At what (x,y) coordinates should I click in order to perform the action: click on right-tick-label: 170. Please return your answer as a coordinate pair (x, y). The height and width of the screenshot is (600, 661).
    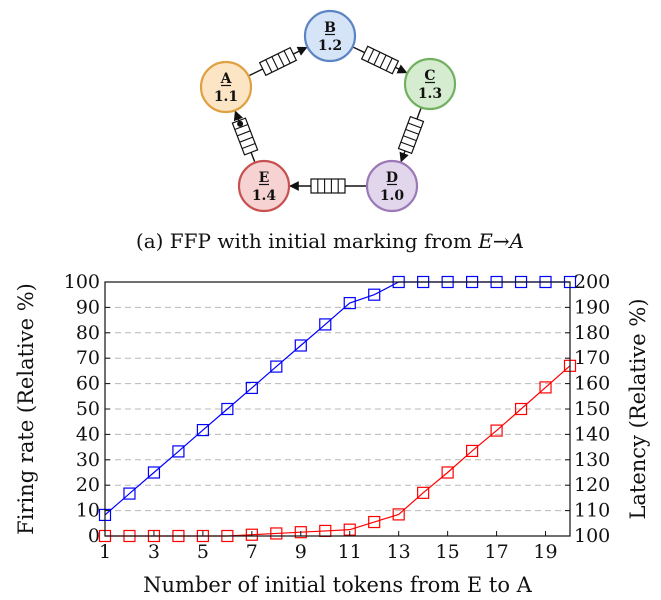
    Looking at the image, I should click on (592, 358).